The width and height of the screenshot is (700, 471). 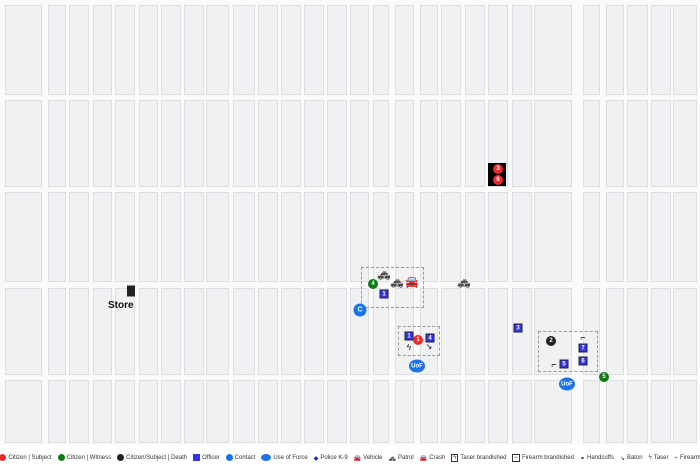 I want to click on incident-group-box, so click(x=392, y=287).